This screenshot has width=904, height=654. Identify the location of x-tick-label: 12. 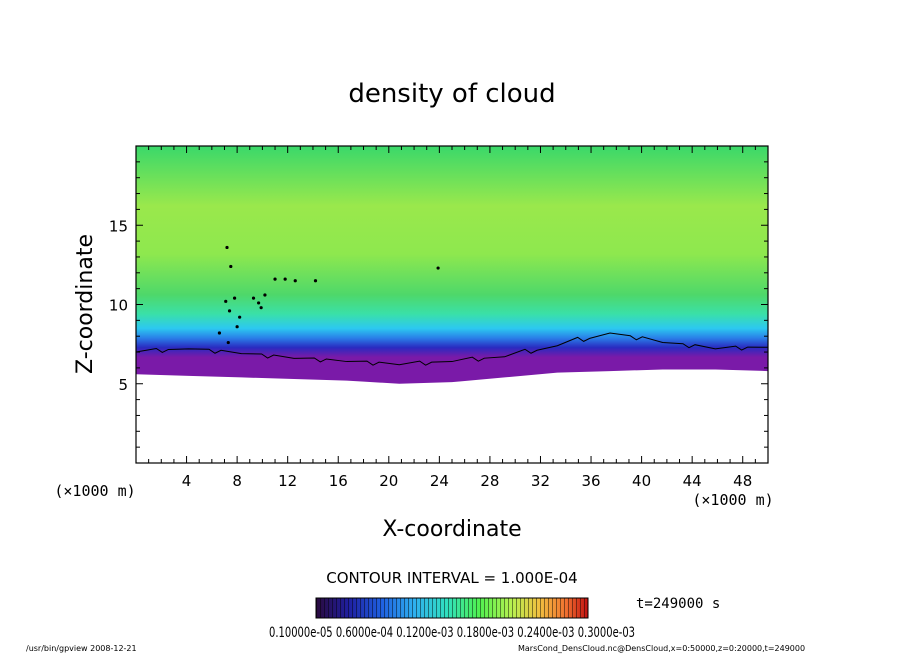
(287, 481).